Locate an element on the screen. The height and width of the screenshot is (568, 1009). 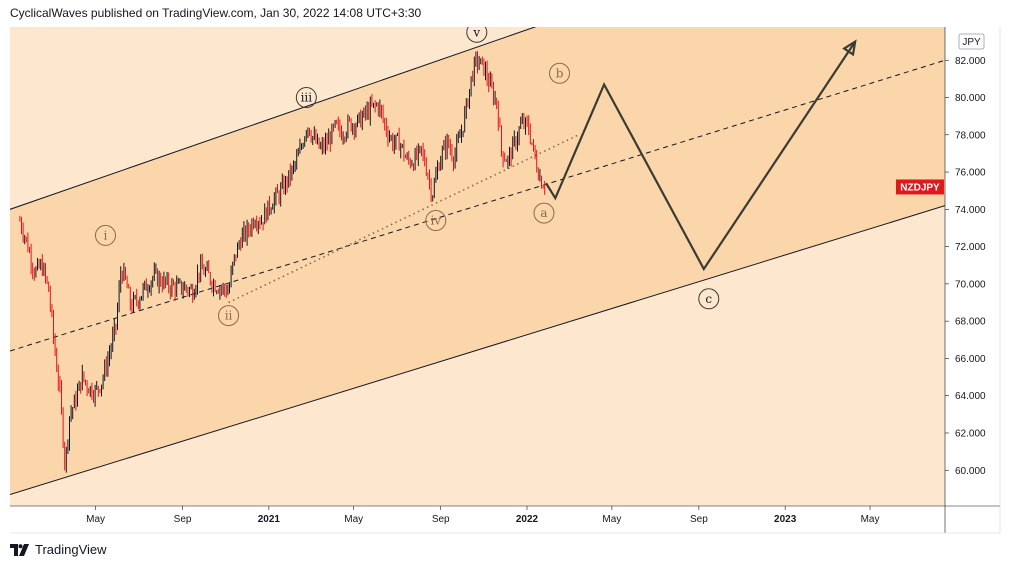
time-axis: May Sep 2021 May Sep 2022 May Sep 2023 May is located at coordinates (482, 515).